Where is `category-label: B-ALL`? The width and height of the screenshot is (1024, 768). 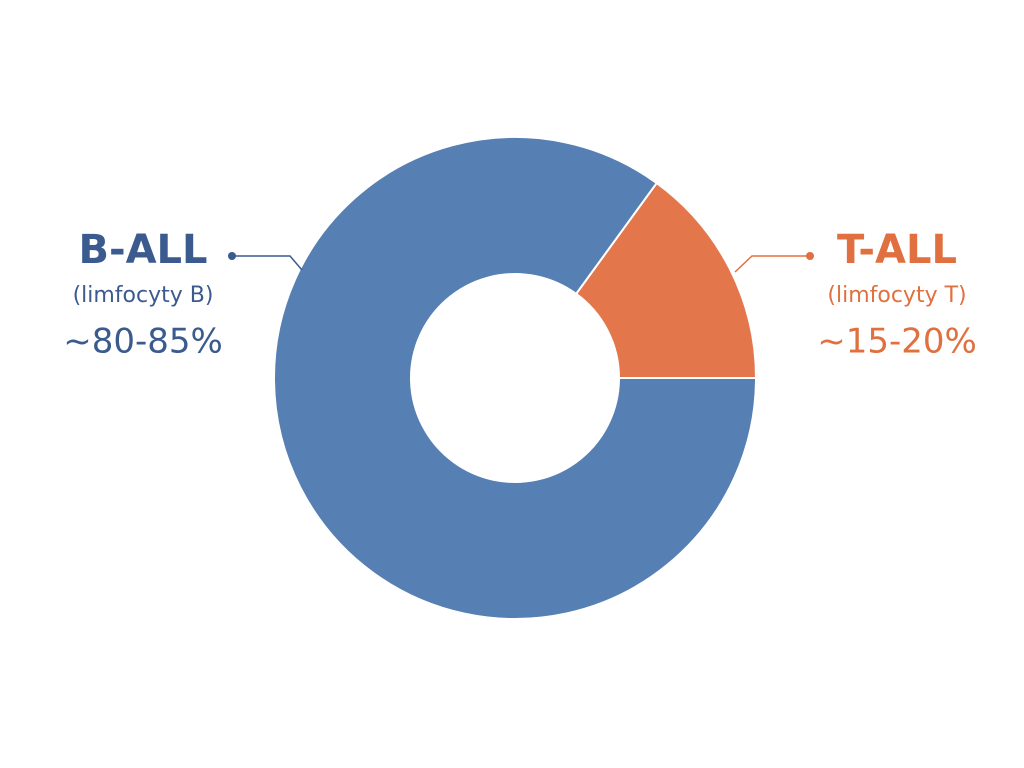
category-label: B-ALL is located at coordinates (142, 250).